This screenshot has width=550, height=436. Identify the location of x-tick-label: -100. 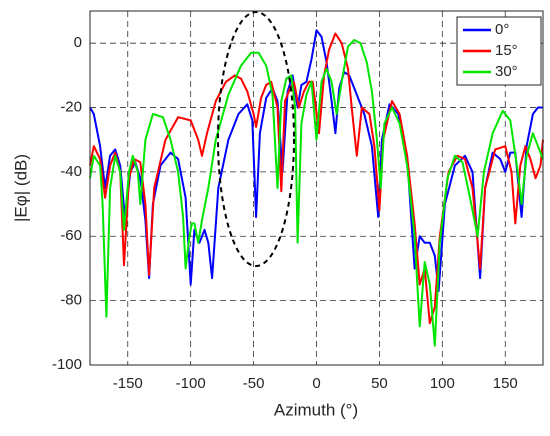
(191, 383).